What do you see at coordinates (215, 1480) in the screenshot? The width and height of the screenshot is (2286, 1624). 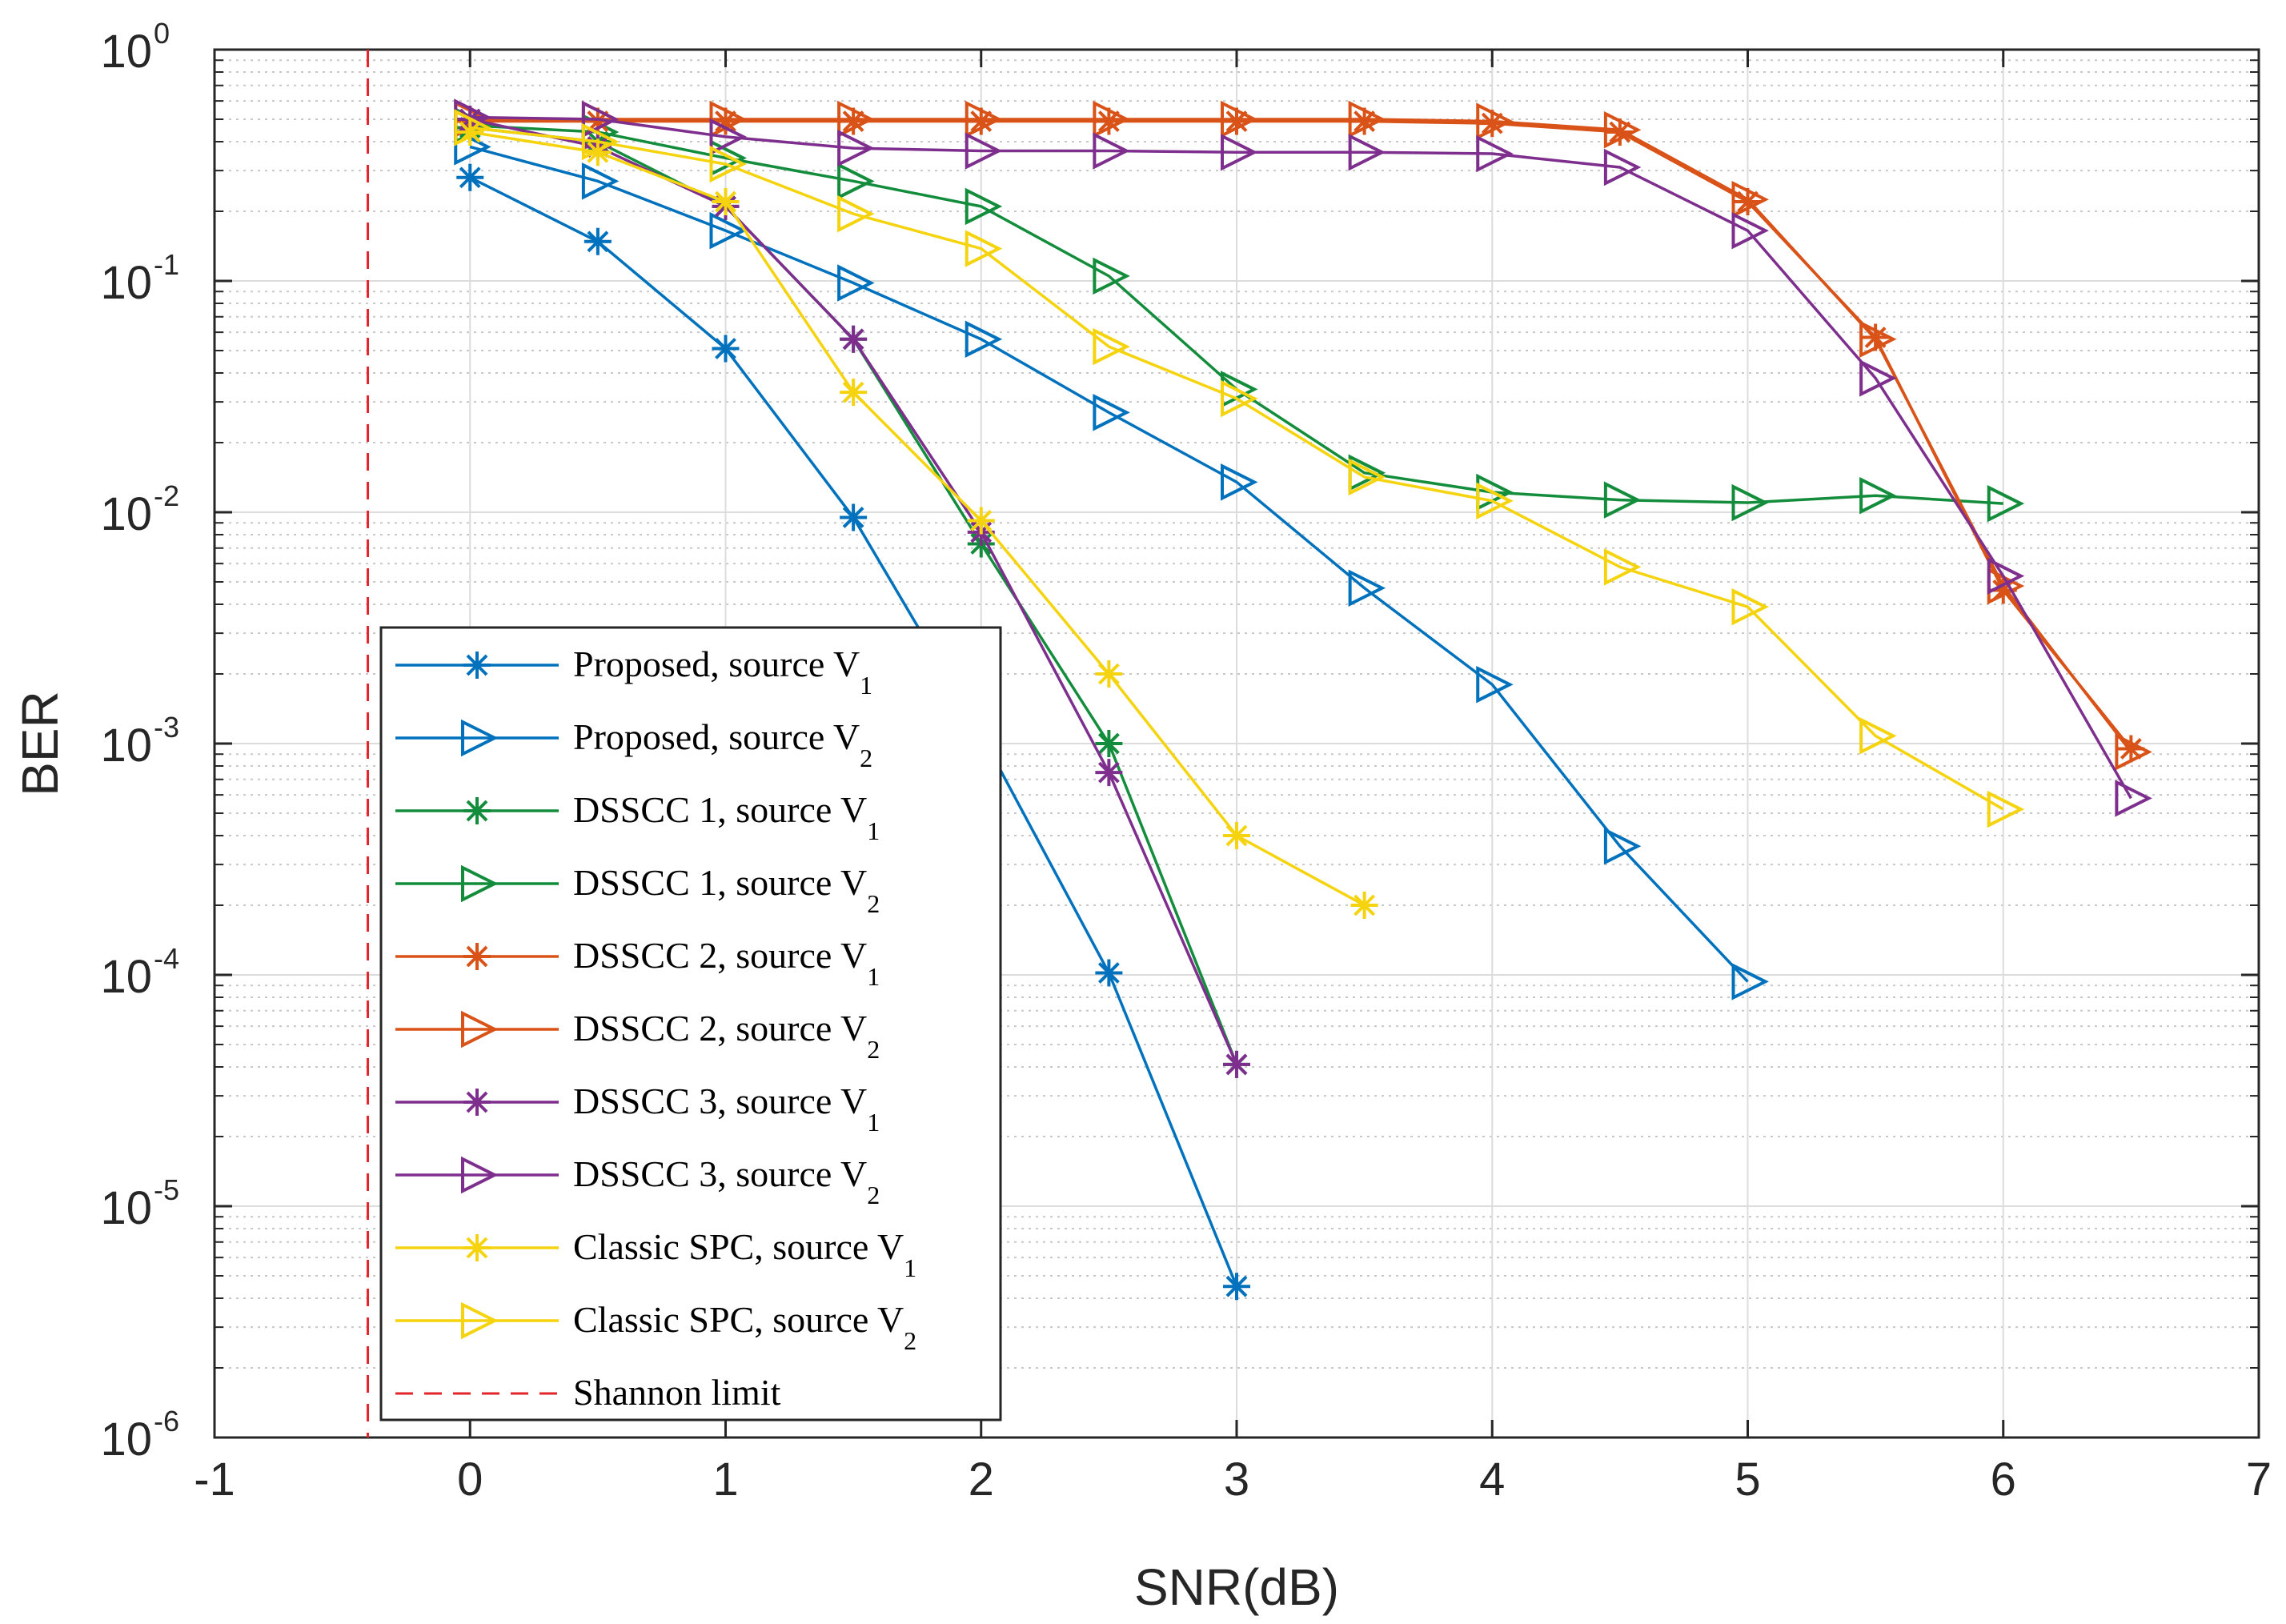 I see `x-tick-label: -1` at bounding box center [215, 1480].